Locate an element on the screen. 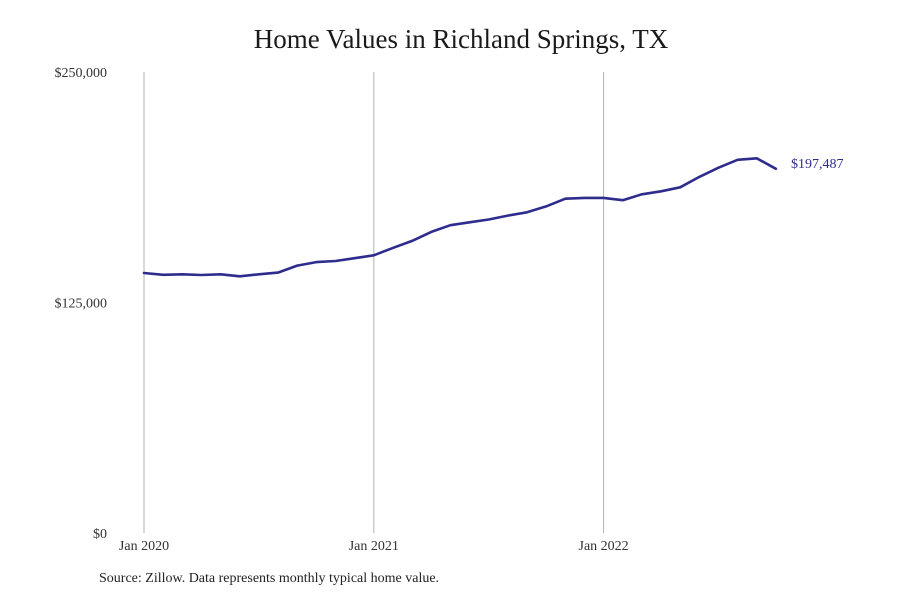  x-axis-ticks: Jan 2020 Jan 2021 Jan 2022 is located at coordinates (374, 546).